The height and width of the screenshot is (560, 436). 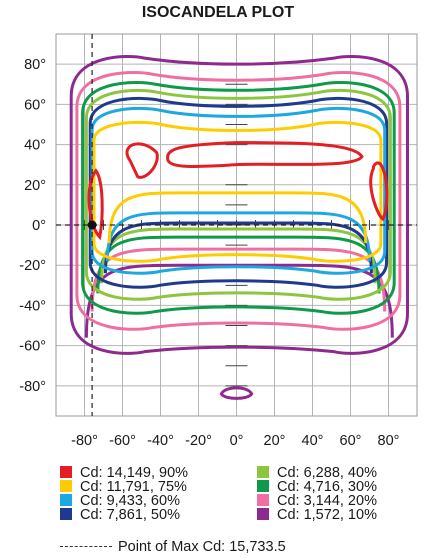 What do you see at coordinates (32, 266) in the screenshot?
I see `y-tick-label-5: -20°` at bounding box center [32, 266].